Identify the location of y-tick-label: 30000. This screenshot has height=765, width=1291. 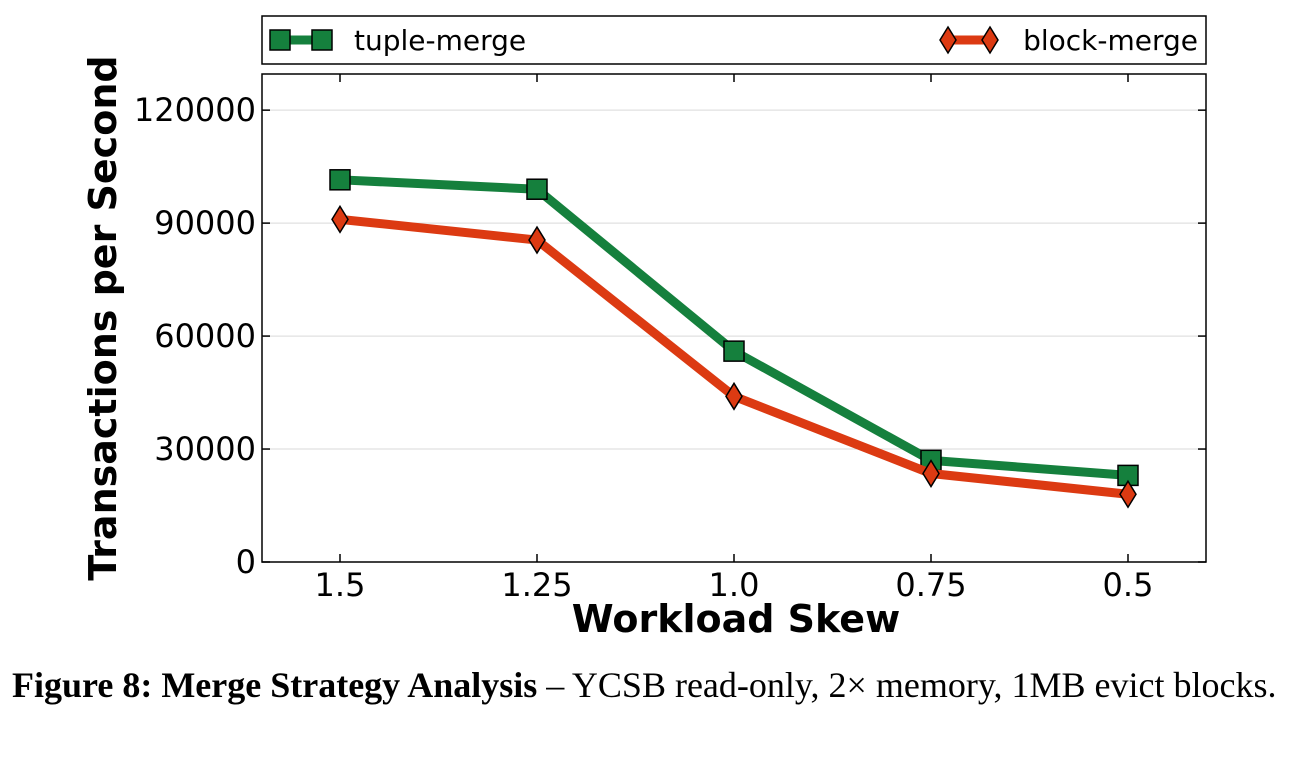
(205, 449).